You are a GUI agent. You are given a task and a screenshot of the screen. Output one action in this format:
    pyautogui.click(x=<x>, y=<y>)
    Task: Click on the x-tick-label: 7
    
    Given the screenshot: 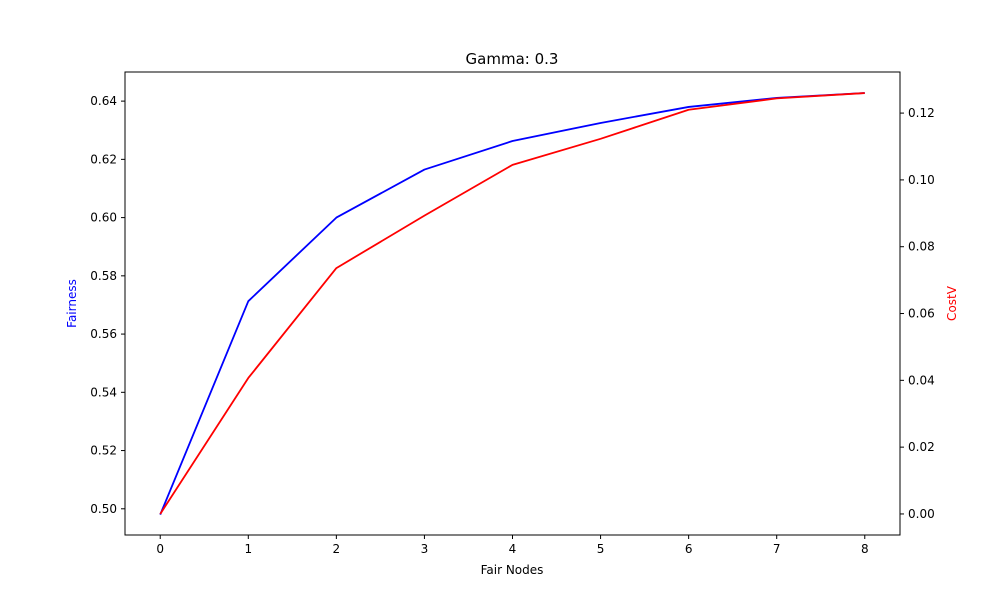 What is the action you would take?
    pyautogui.click(x=777, y=549)
    